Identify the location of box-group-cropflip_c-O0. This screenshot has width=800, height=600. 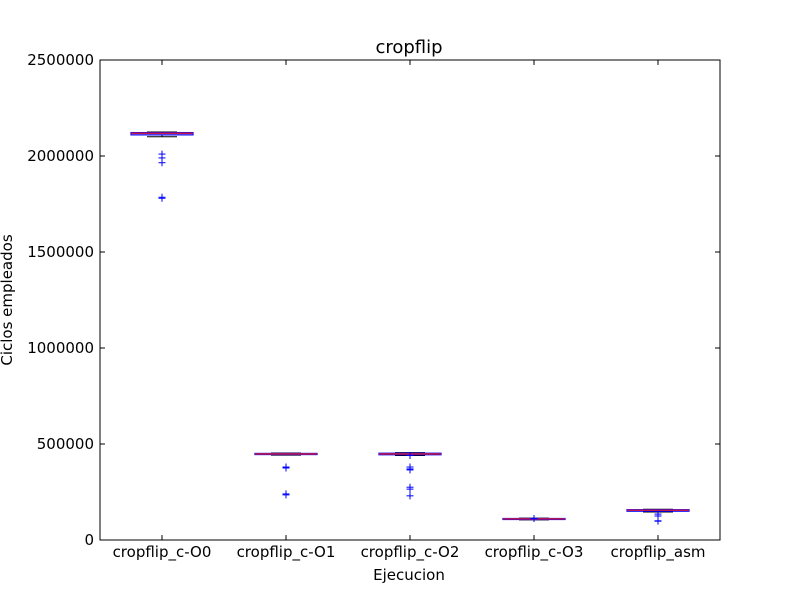
(162, 166).